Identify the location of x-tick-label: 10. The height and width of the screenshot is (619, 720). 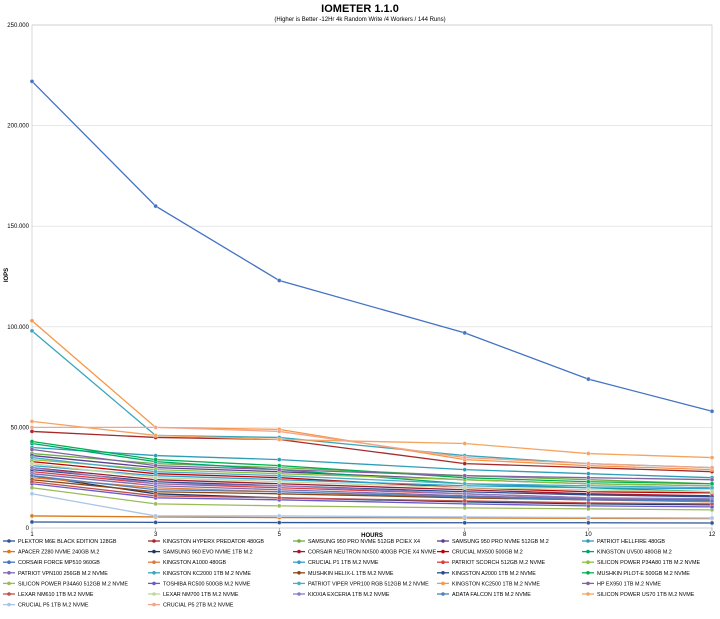
(588, 535).